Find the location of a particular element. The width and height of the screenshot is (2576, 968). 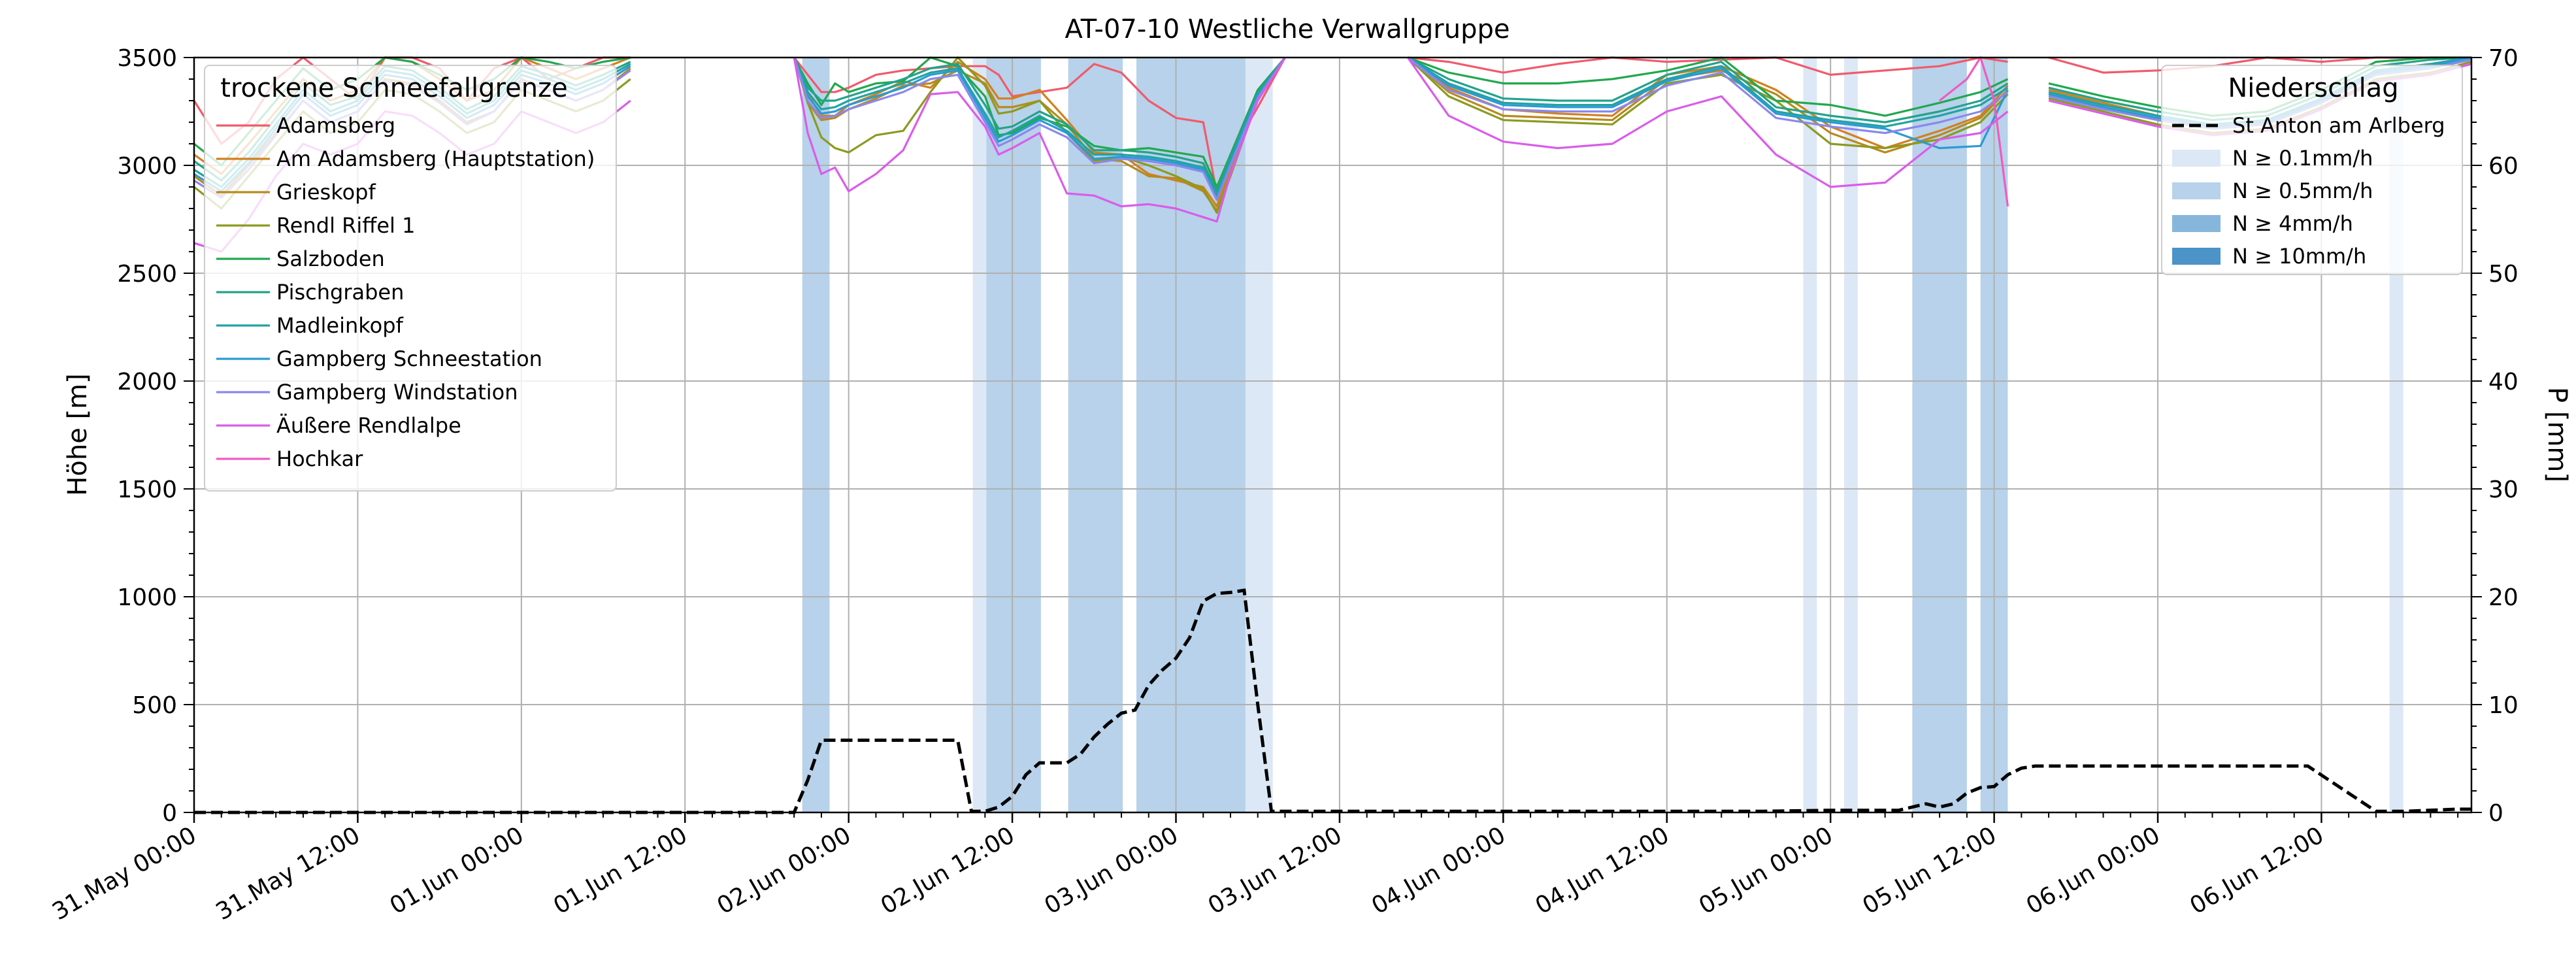

legend-entry-label: Gampberg Windstation is located at coordinates (397, 392).